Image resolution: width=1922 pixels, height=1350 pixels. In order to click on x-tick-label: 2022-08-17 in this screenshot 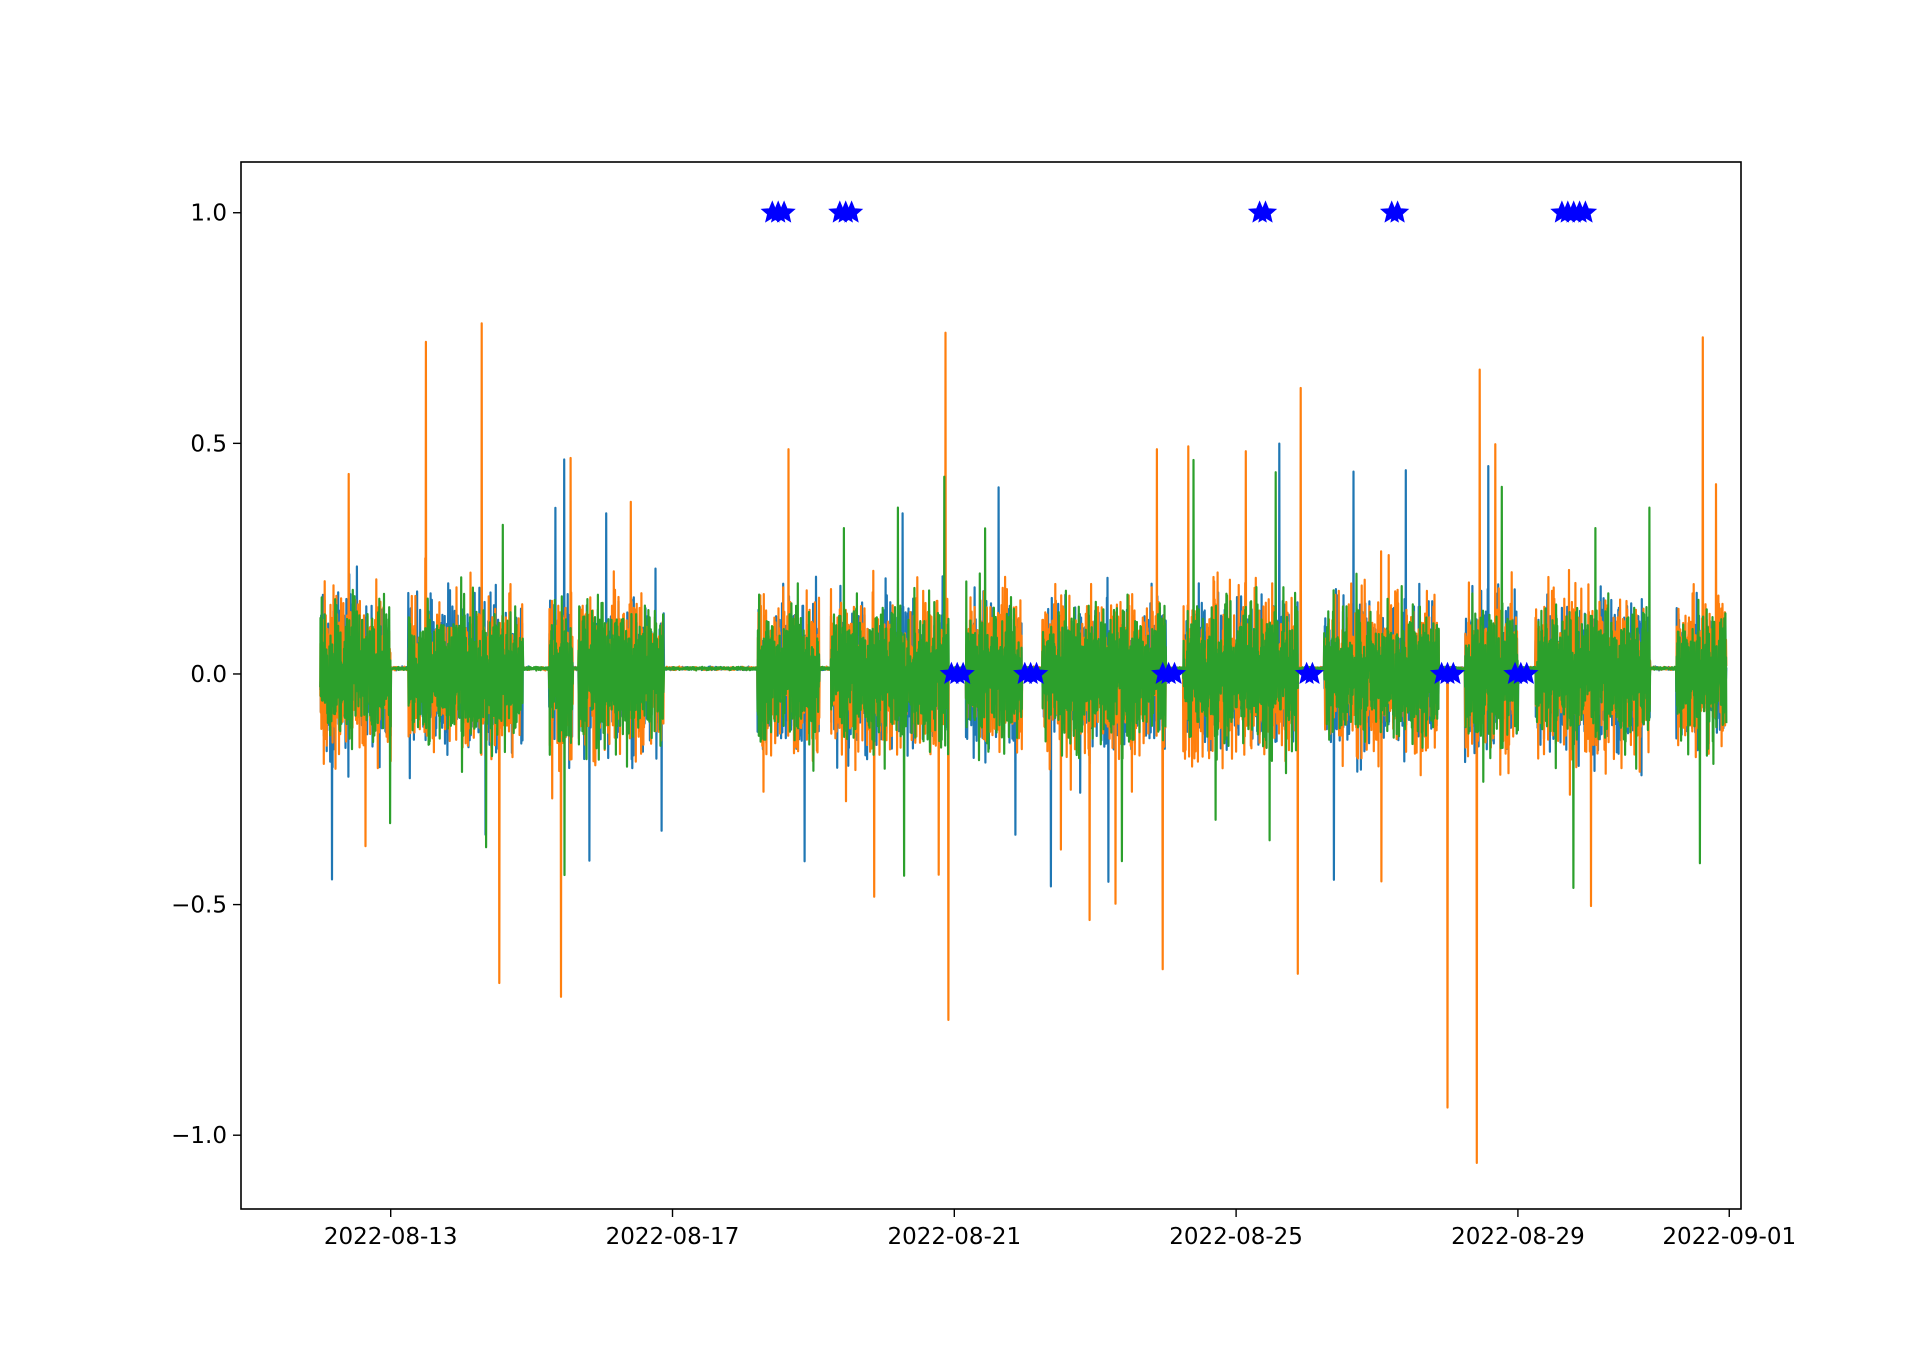, I will do `click(673, 1237)`.